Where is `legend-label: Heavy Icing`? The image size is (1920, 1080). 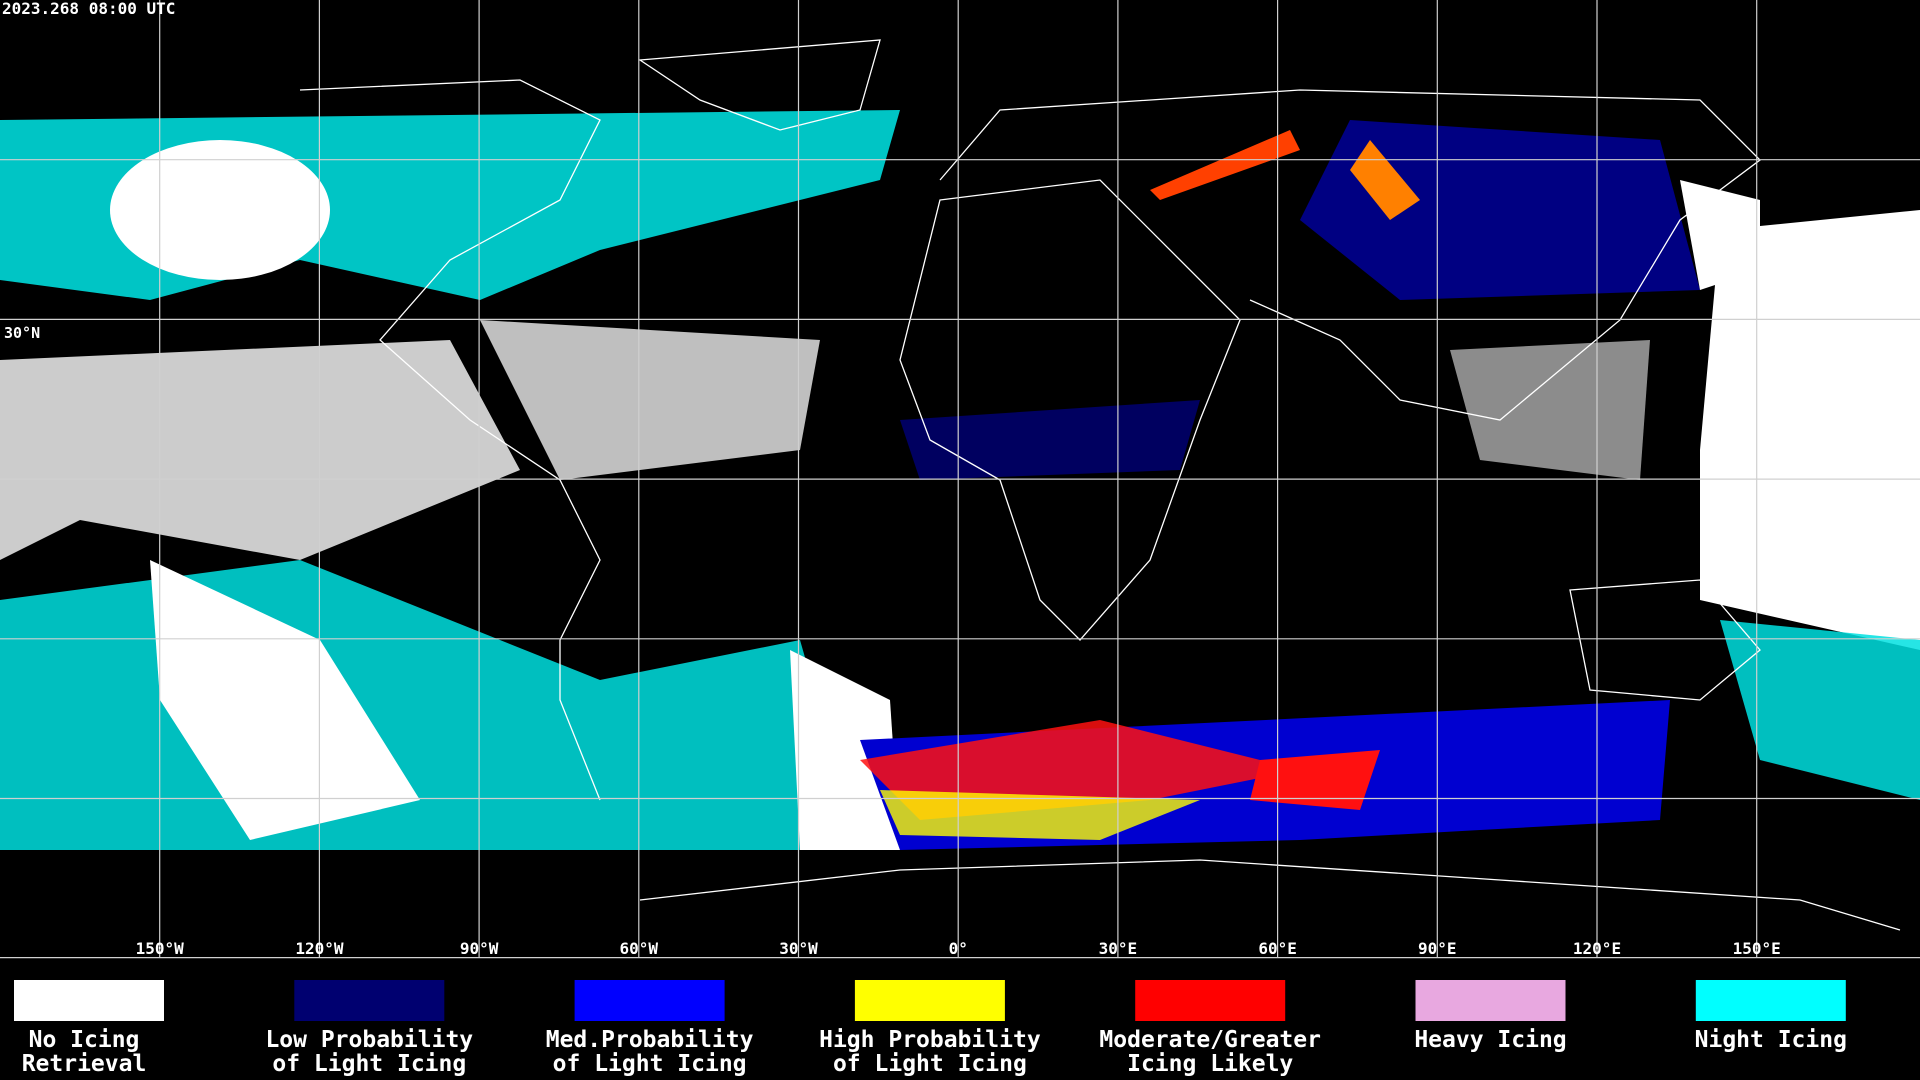
legend-label: Heavy Icing is located at coordinates (1490, 1040).